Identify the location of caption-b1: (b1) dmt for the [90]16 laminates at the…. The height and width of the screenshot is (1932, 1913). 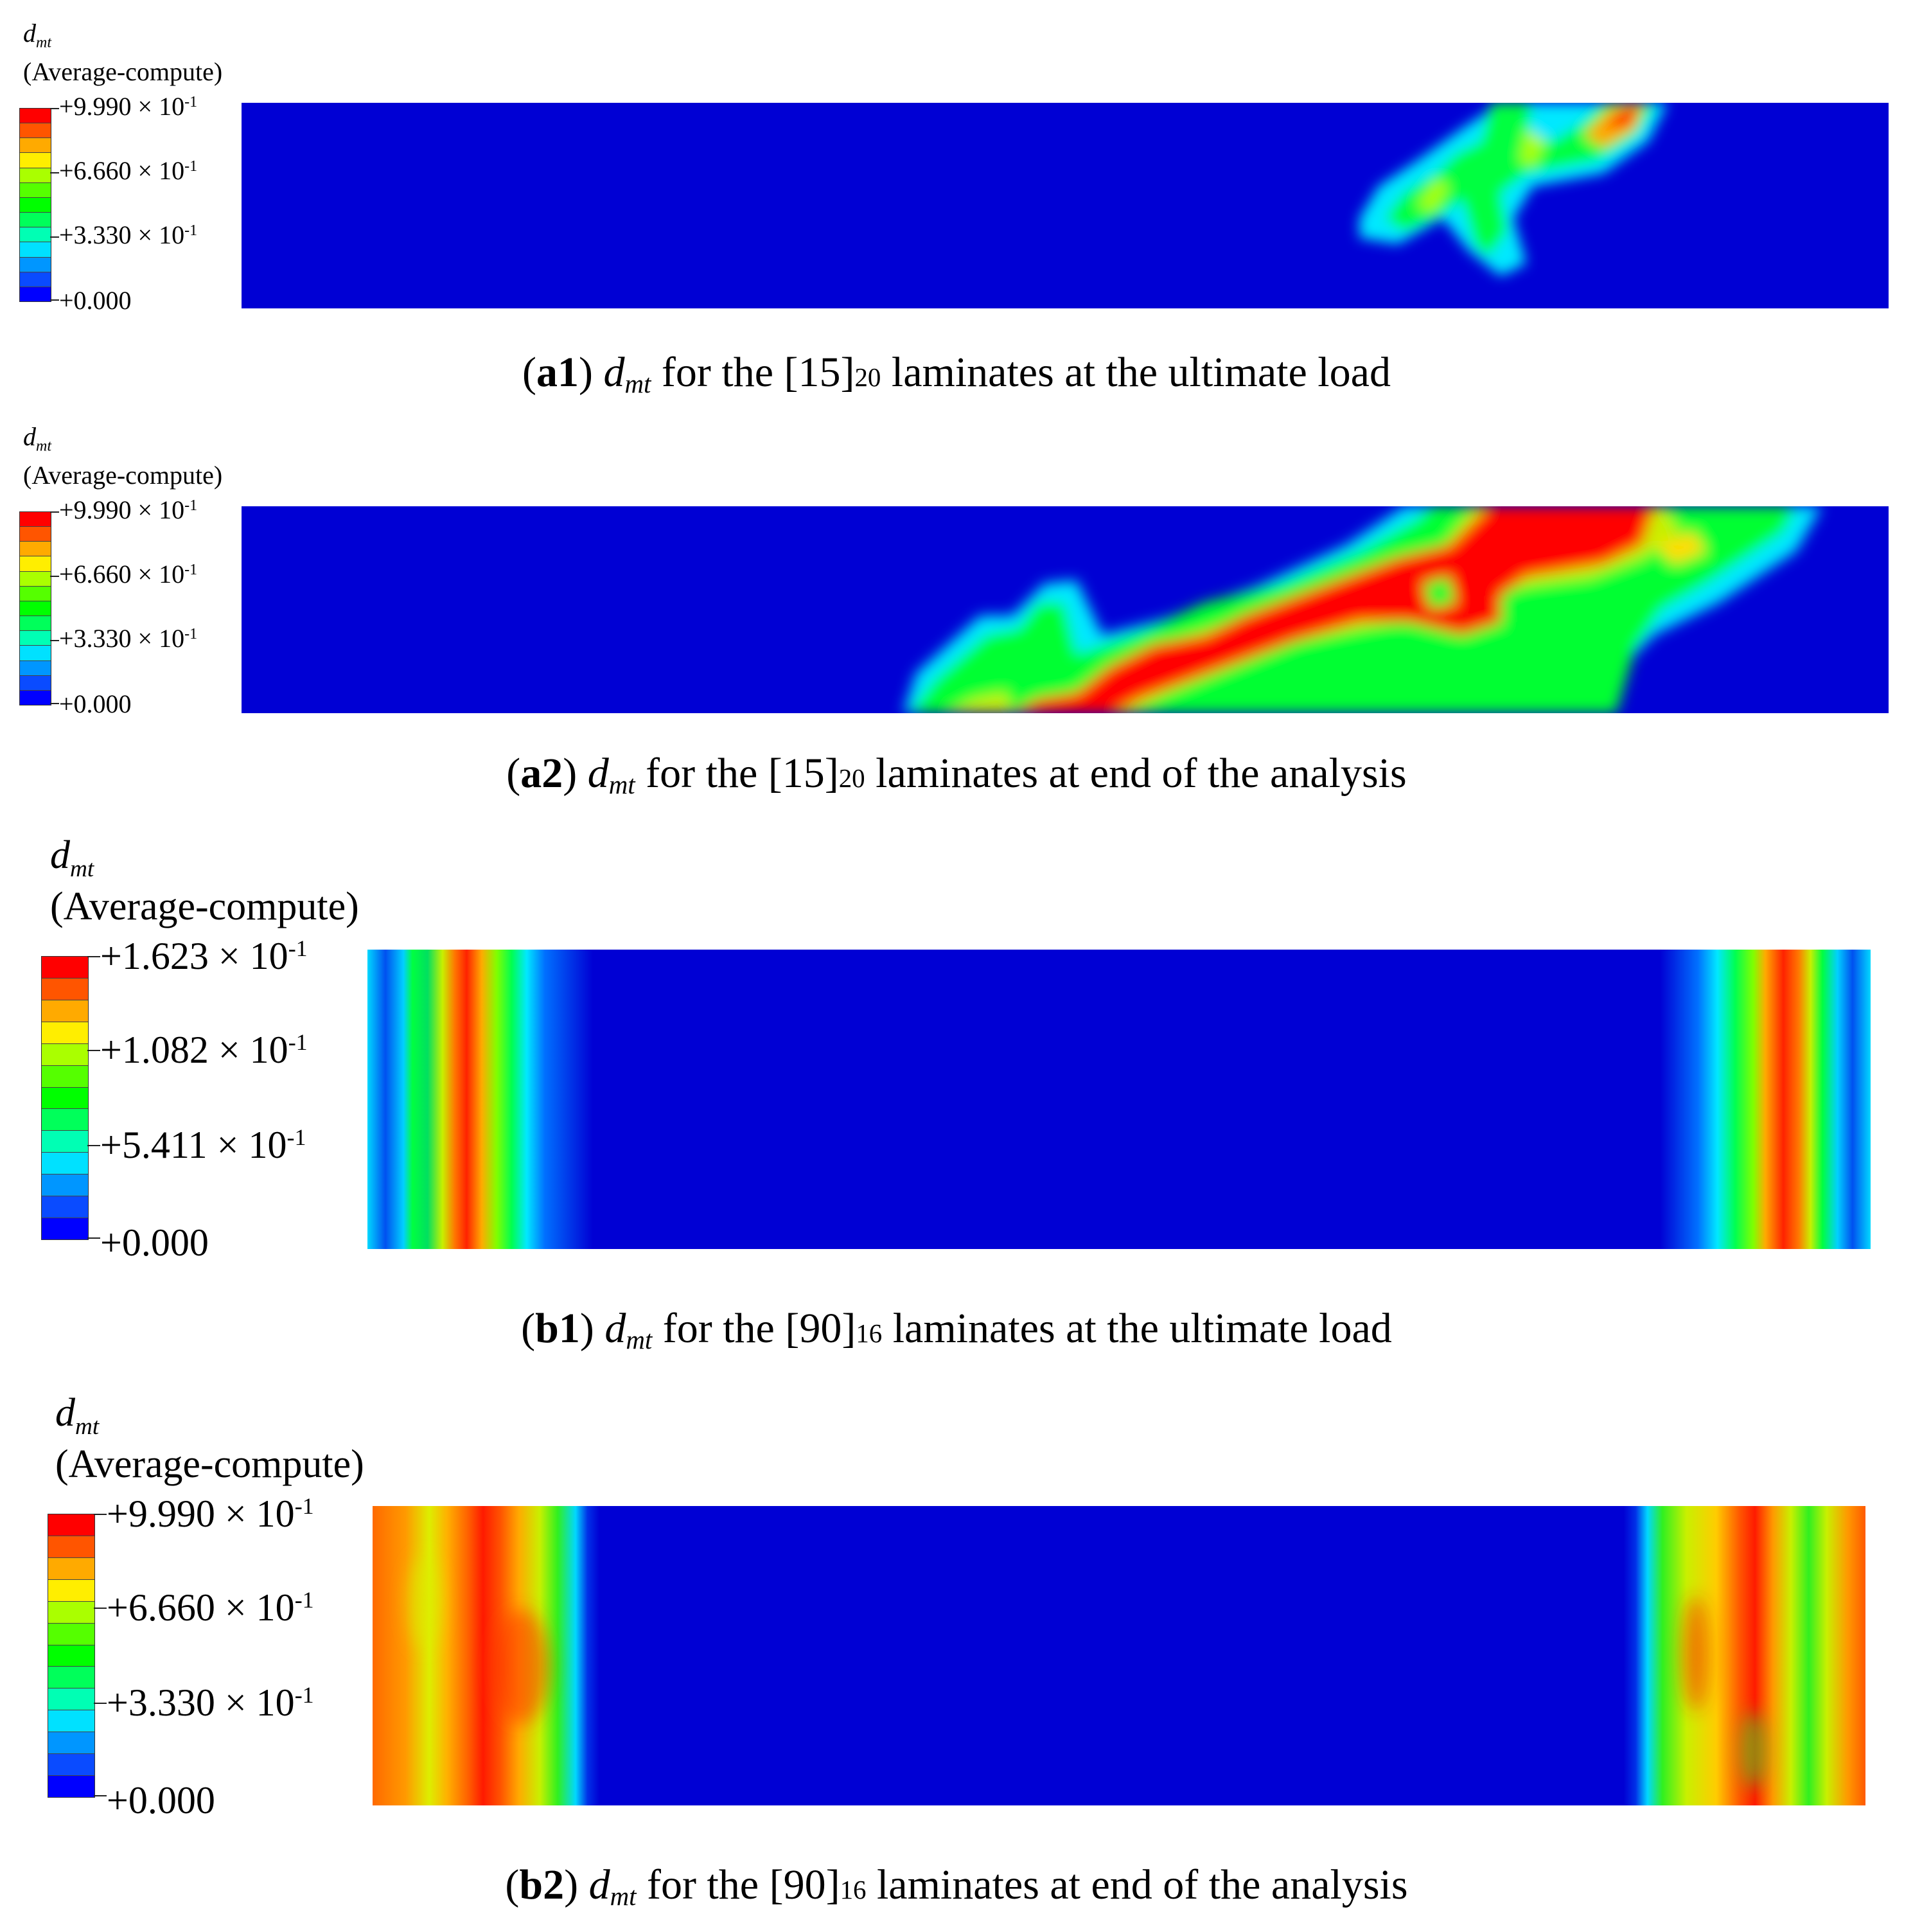
(957, 1330).